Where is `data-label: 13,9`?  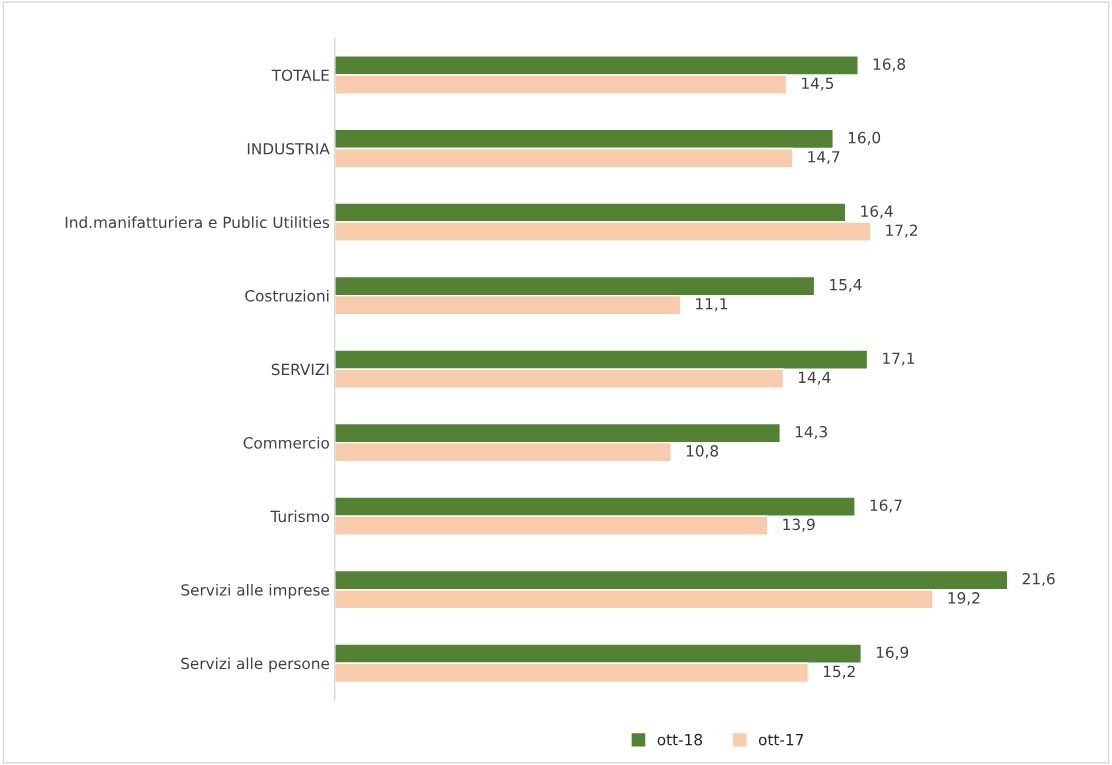 data-label: 13,9 is located at coordinates (799, 525).